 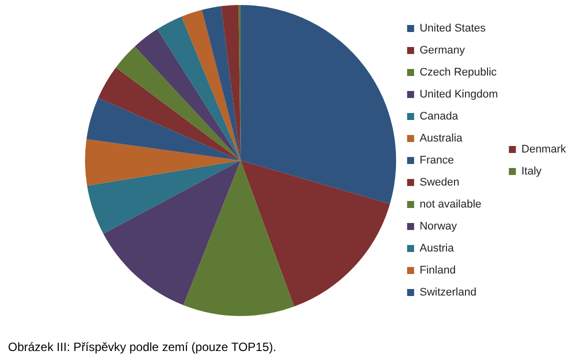 What do you see at coordinates (438, 270) in the screenshot?
I see `legend-label: Finland` at bounding box center [438, 270].